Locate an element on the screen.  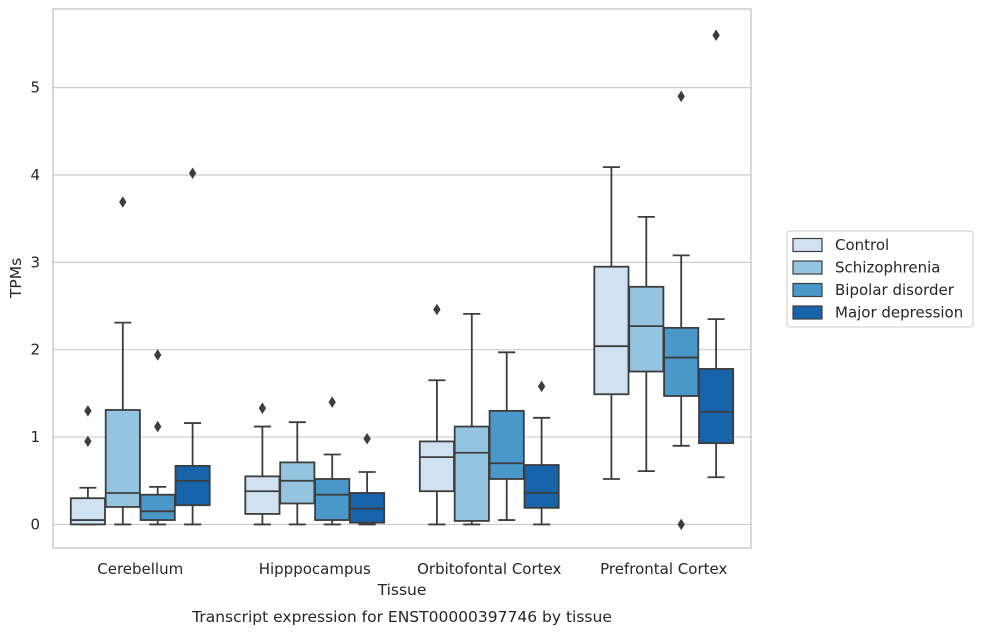
legend-item: Bipolar disorder is located at coordinates (873, 290).